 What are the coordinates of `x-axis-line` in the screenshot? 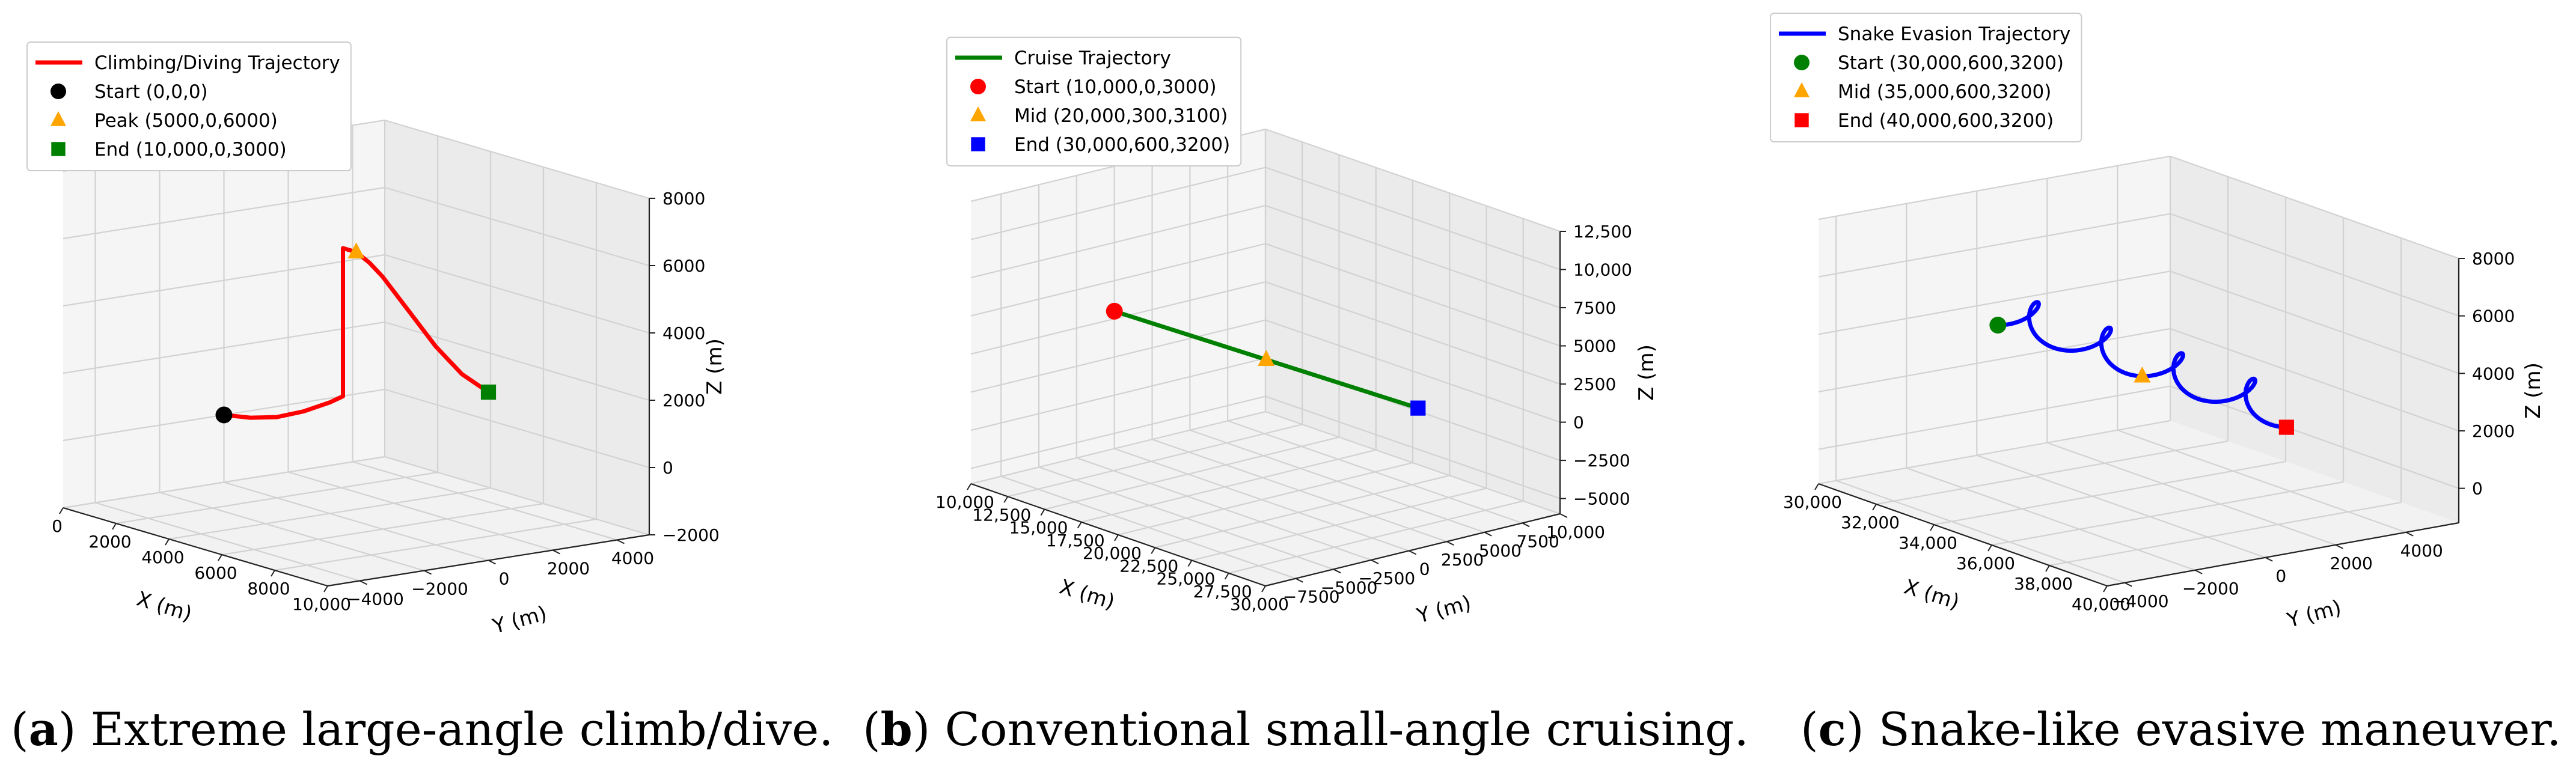 It's located at (1963, 535).